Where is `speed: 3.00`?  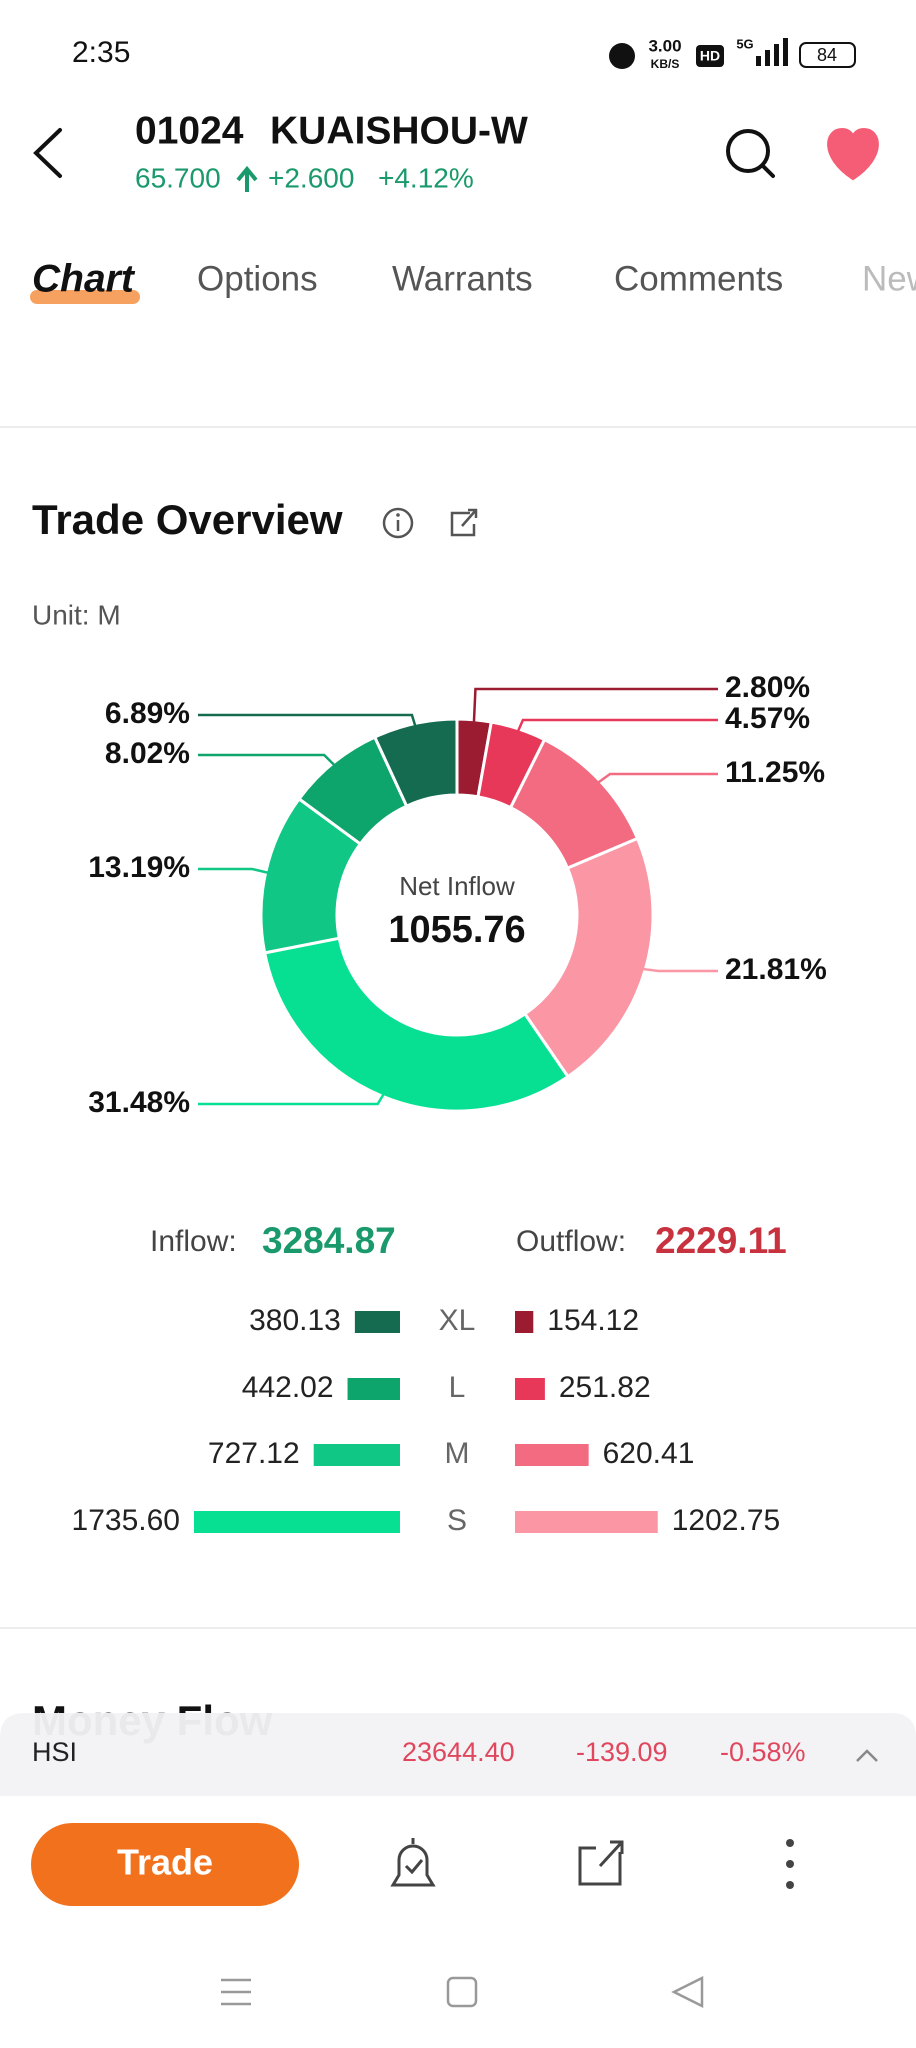
speed: 3.00 is located at coordinates (664, 45).